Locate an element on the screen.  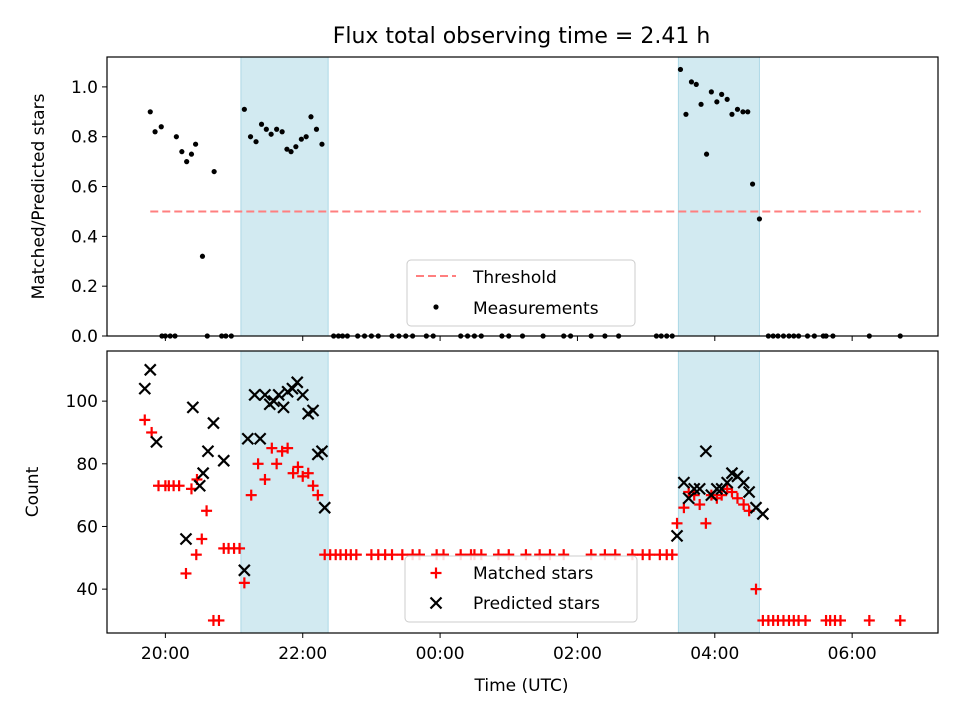
legend-matched-swatch is located at coordinates (436, 573).